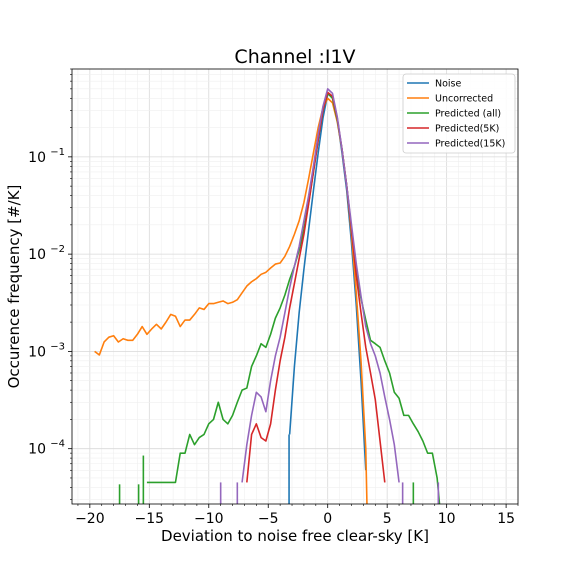 The image size is (576, 576). I want to click on x-tick-label: −5, so click(268, 519).